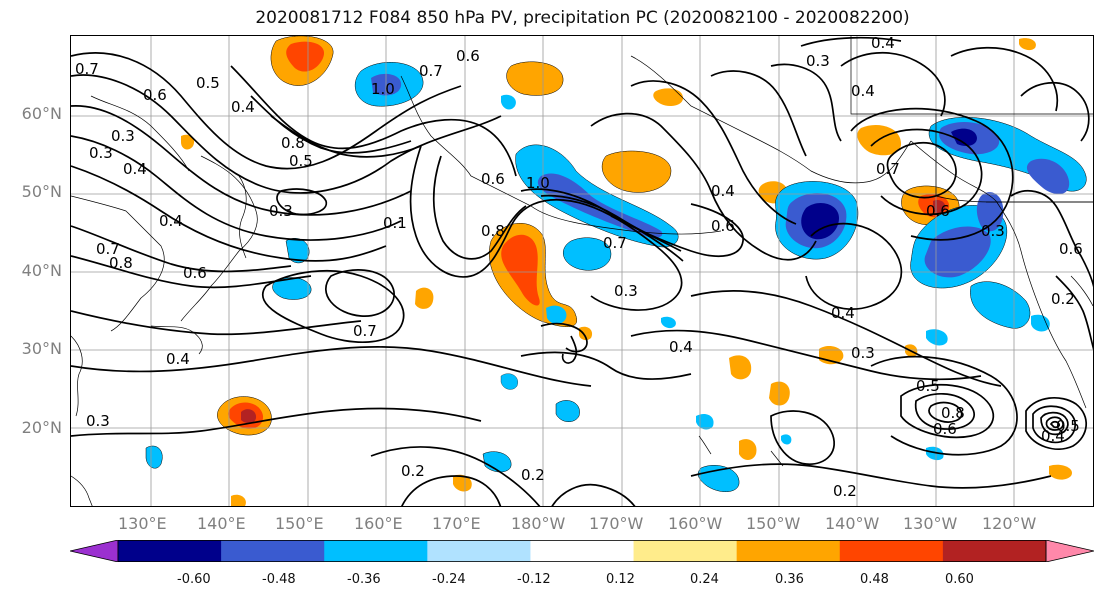 Image resolution: width=1105 pixels, height=601 pixels. What do you see at coordinates (395, 223) in the screenshot?
I see `contour-label: 0.1` at bounding box center [395, 223].